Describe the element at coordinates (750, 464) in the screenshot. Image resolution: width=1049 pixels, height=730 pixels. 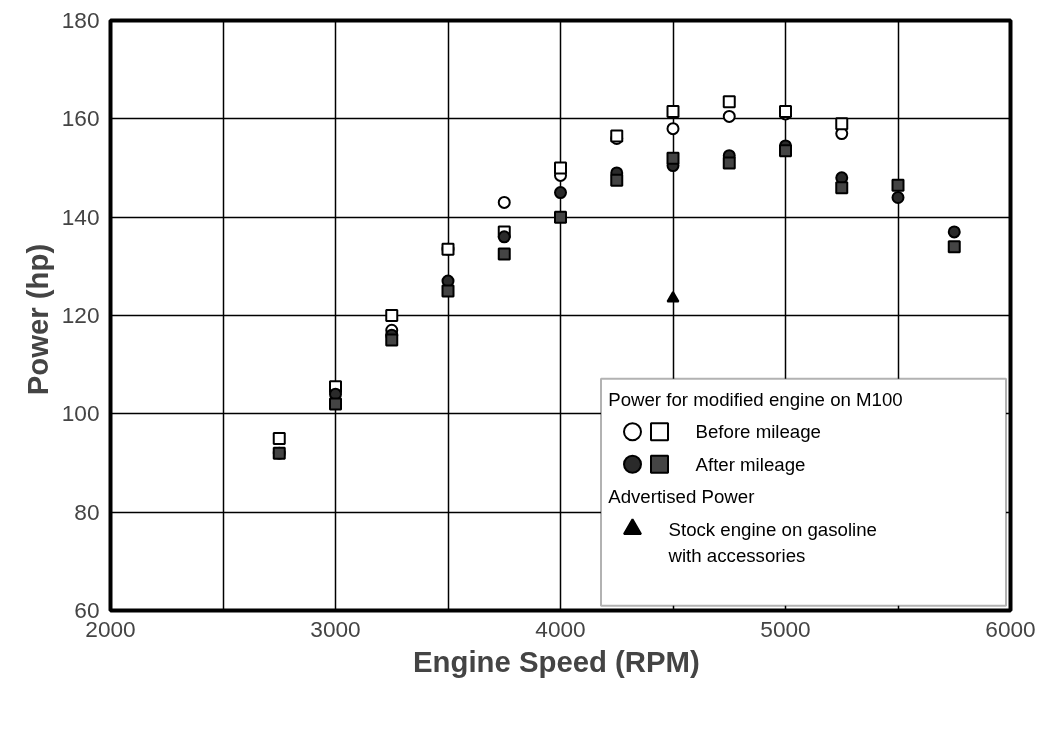
I see `legend-label: After mileage` at that location.